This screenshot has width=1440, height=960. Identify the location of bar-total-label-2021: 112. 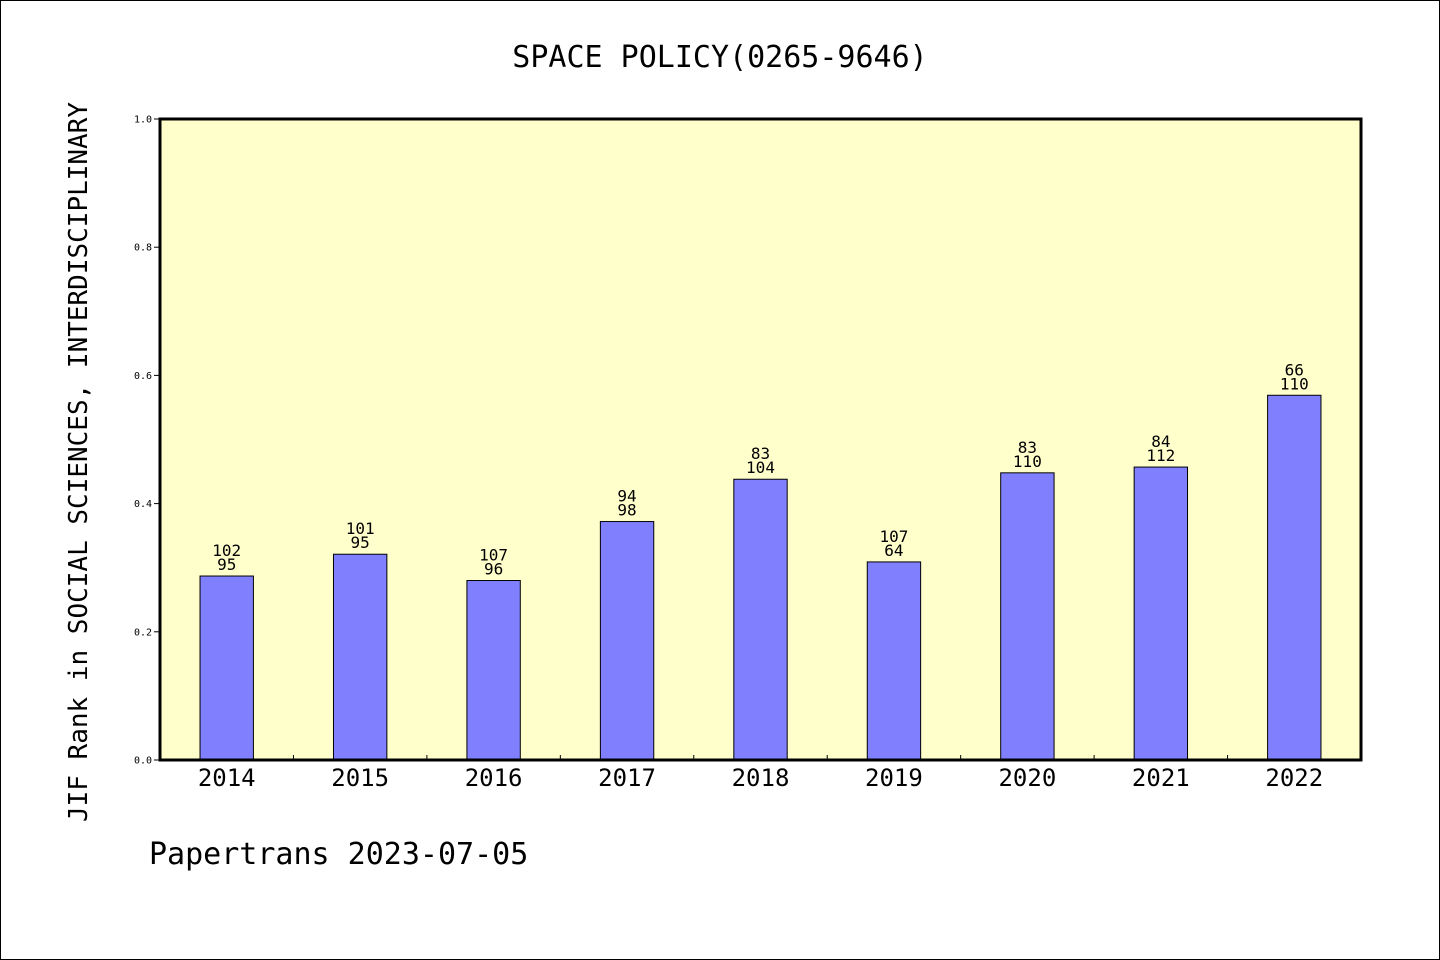
(1160, 455).